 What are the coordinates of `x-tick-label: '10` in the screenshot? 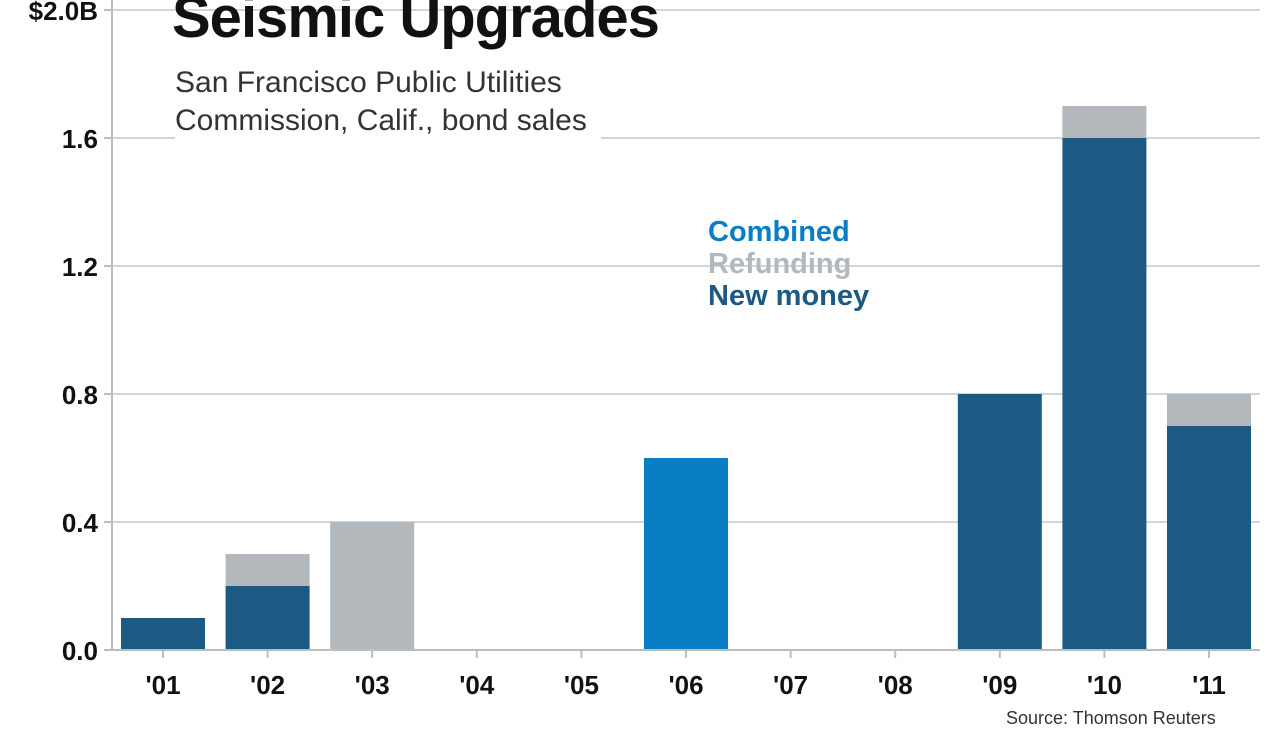 It's located at (1104, 685).